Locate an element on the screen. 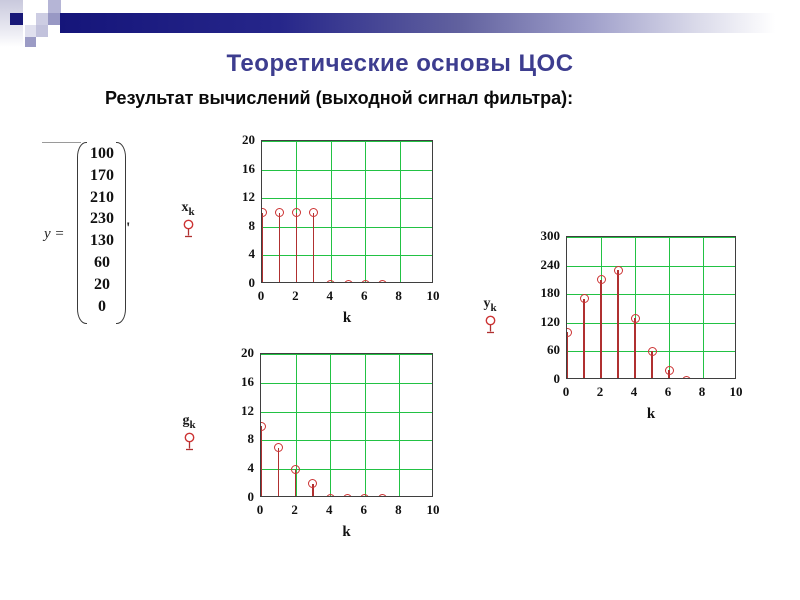  vector-value: 20 is located at coordinates (102, 284).